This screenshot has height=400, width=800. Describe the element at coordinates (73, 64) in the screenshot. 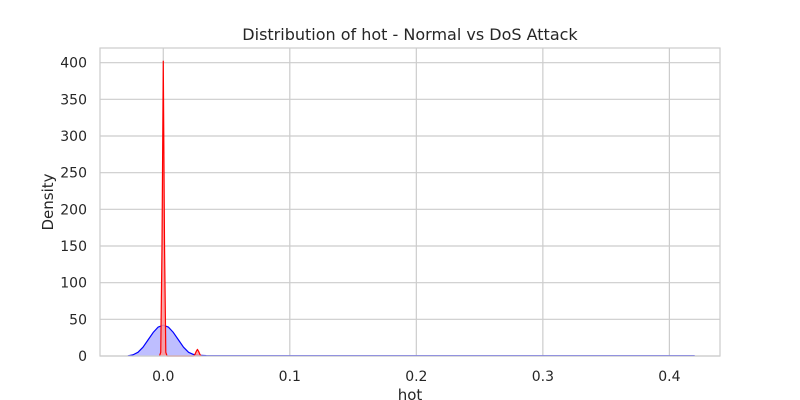

I see `y-tick-label: 400` at that location.